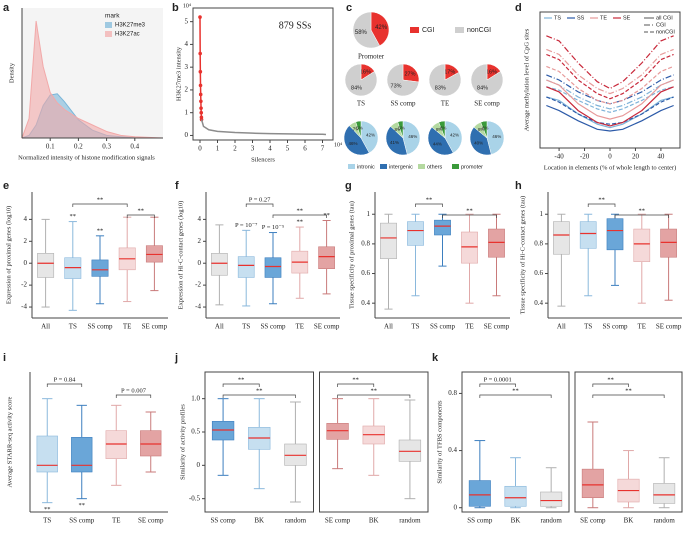 Image resolution: width=685 pixels, height=548 pixels. Describe the element at coordinates (478, 142) in the screenshot. I see `slice-label: 40%` at that location.